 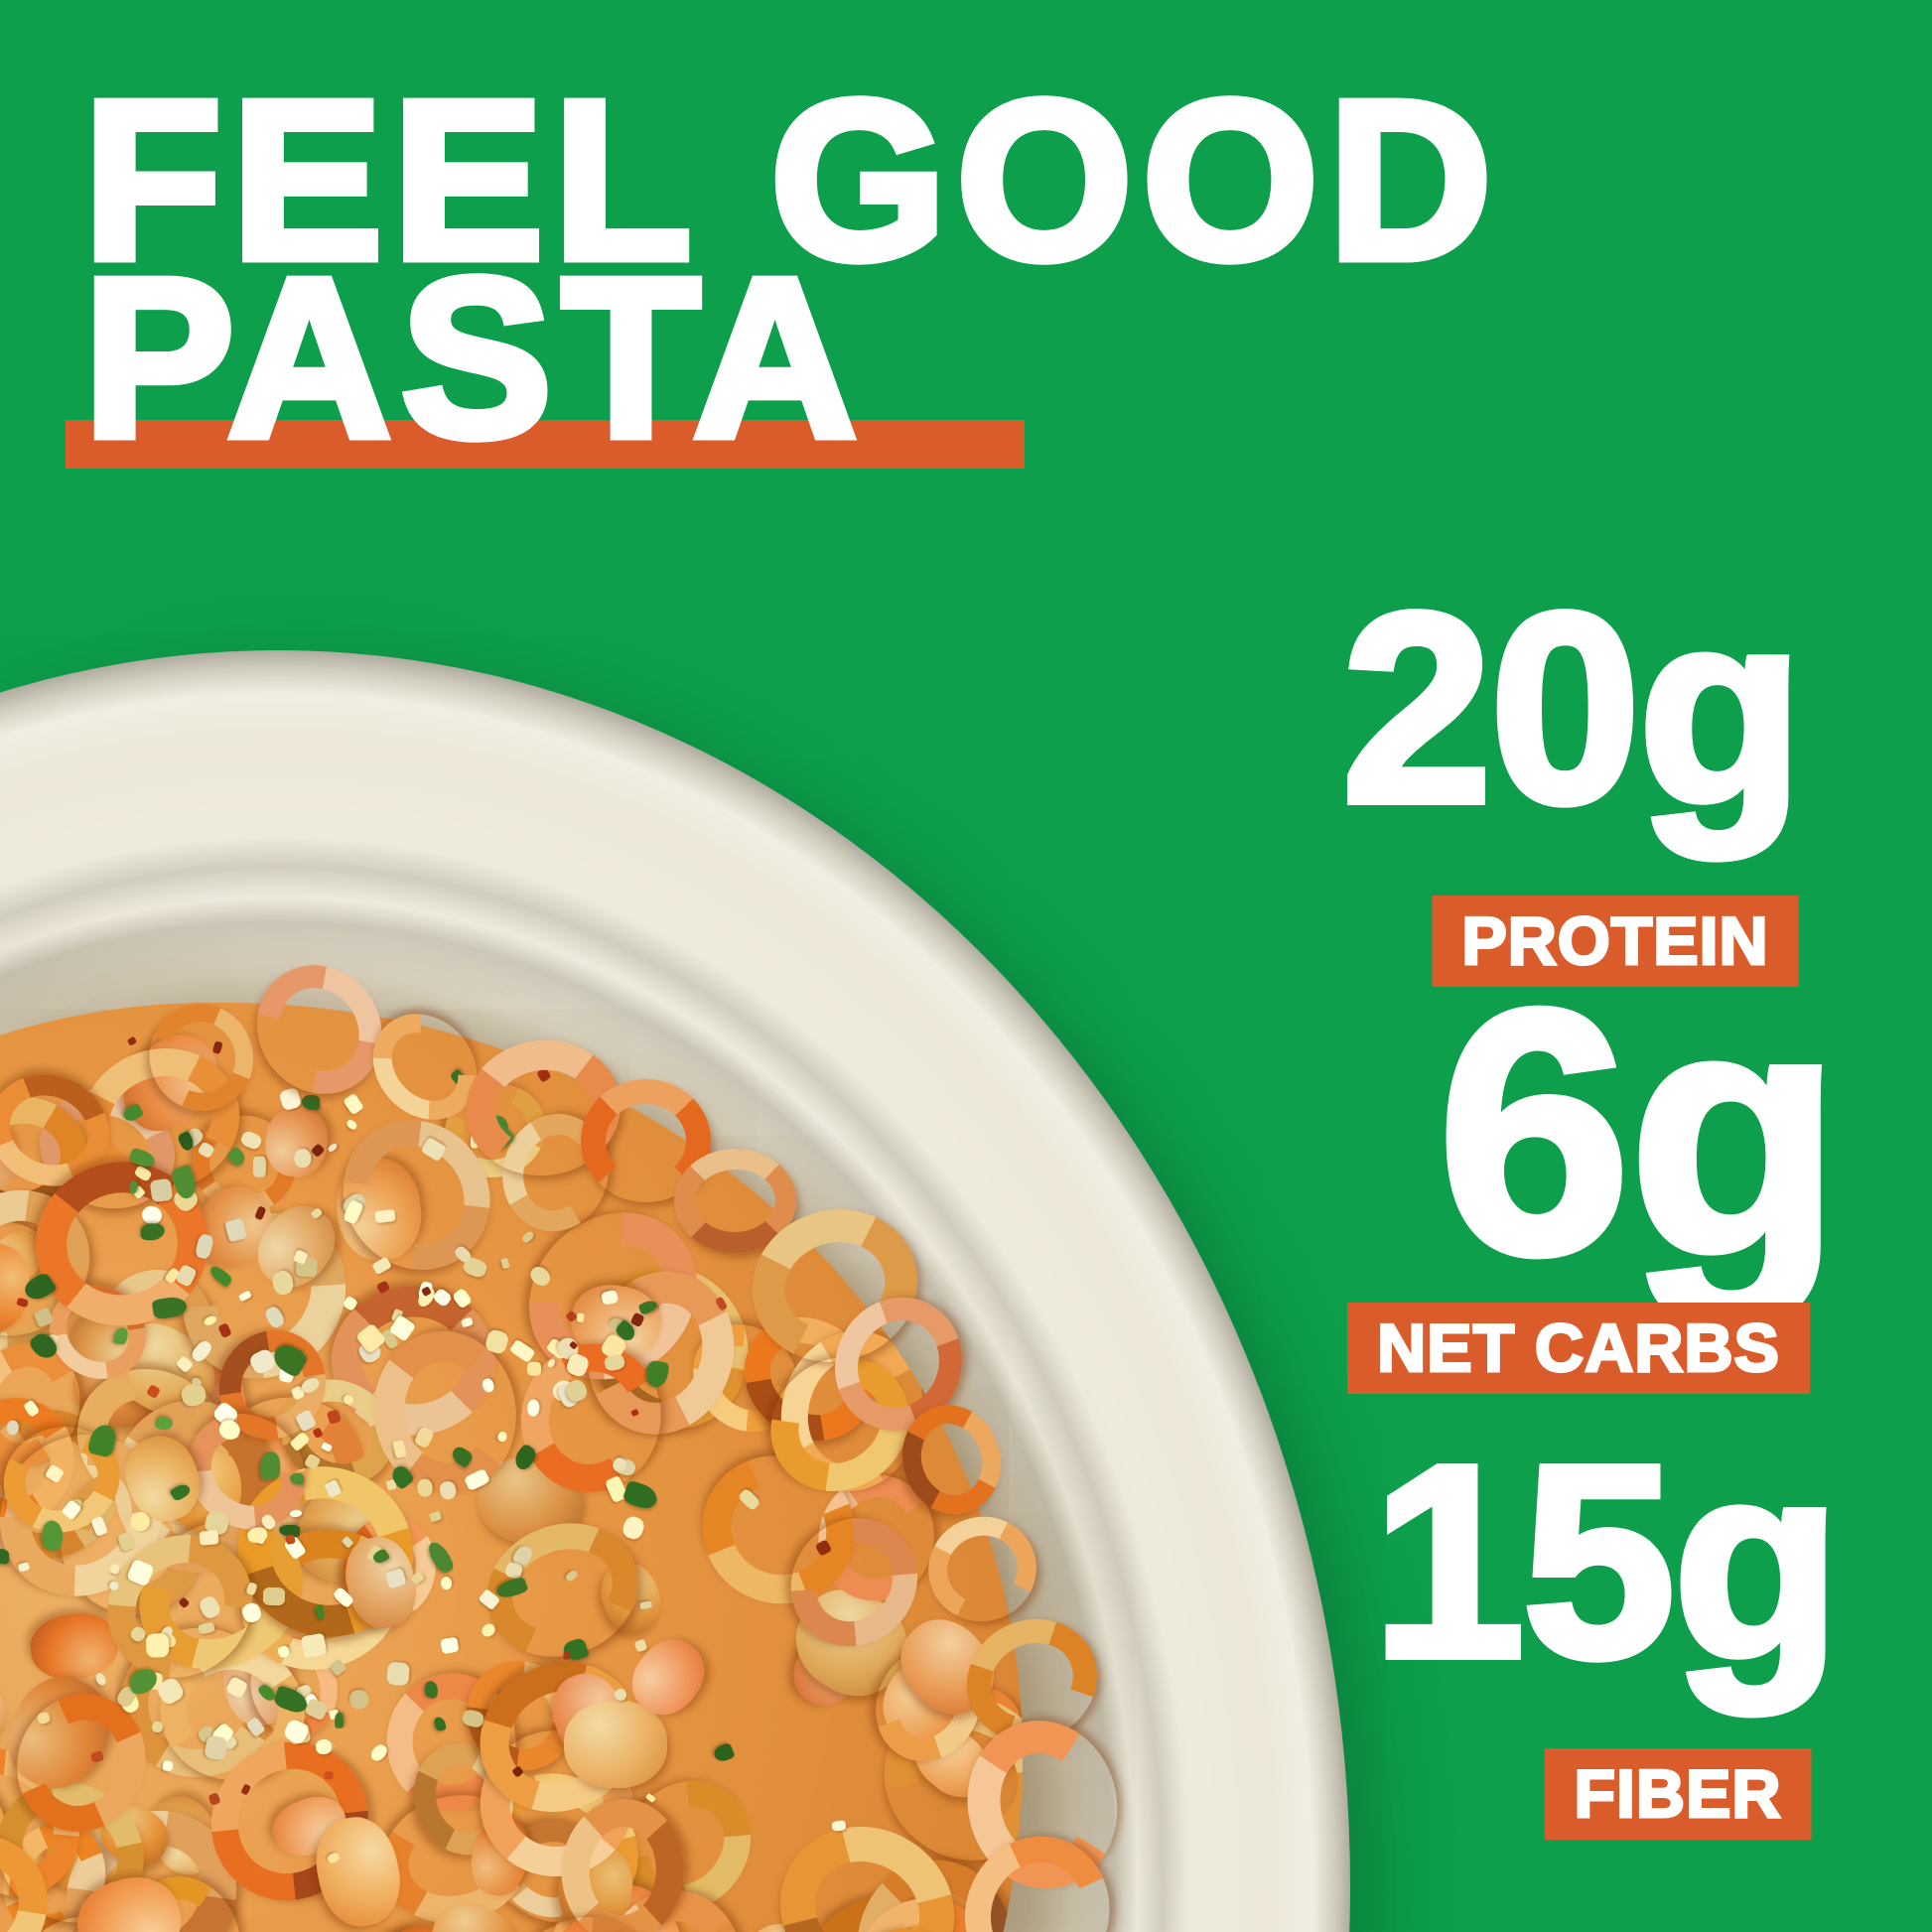 What do you see at coordinates (157, 1727) in the screenshot?
I see `cheese-flake` at bounding box center [157, 1727].